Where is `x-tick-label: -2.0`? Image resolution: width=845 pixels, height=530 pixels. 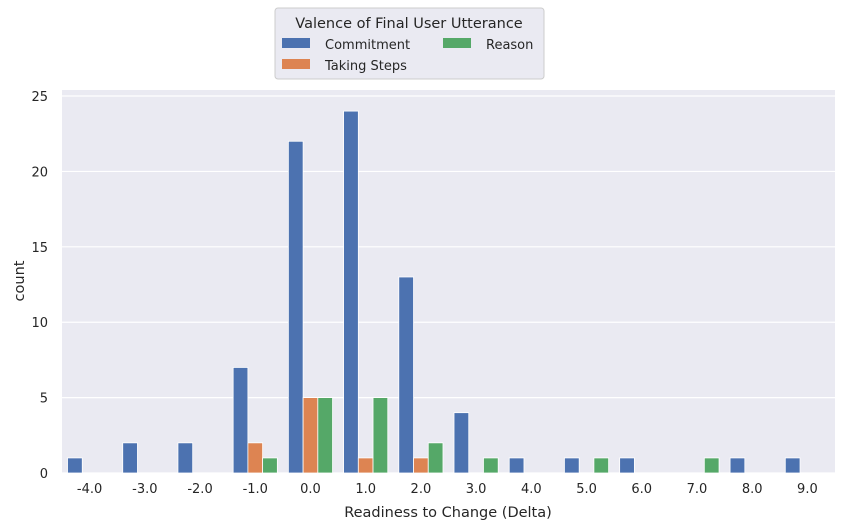 x-tick-label: -2.0 is located at coordinates (199, 489).